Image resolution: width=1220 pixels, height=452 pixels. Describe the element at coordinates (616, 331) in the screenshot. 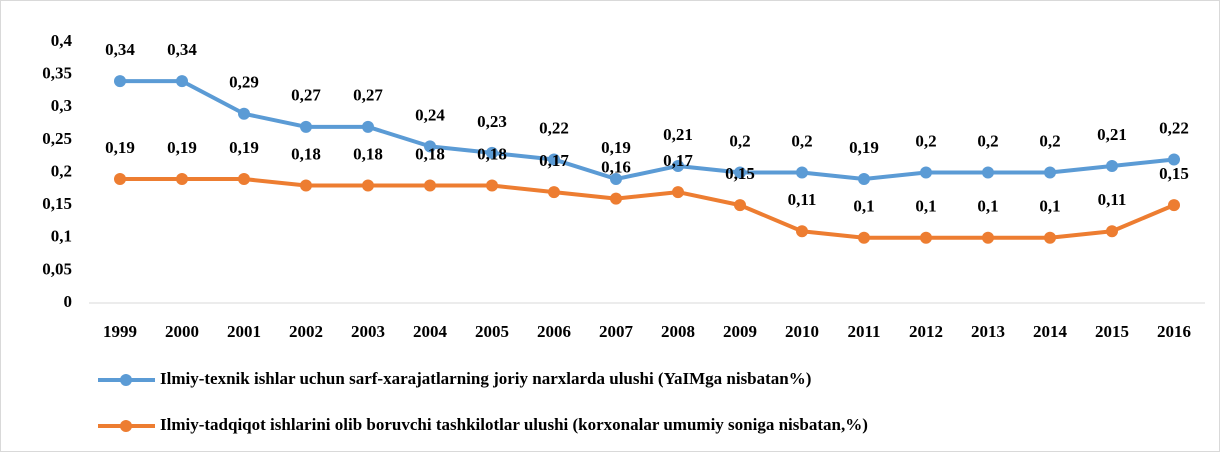

I see `x-tick-label: 2007` at that location.